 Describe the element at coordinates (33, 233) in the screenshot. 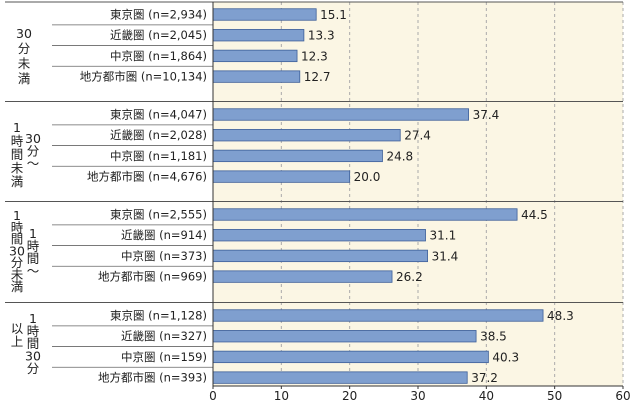

I see `group-label-2-b: 1` at that location.